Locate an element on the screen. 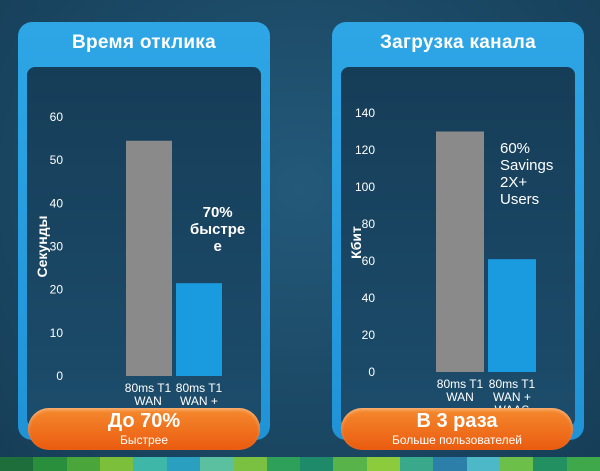 The image size is (600, 471). panel-title: Загрузка канала is located at coordinates (458, 42).